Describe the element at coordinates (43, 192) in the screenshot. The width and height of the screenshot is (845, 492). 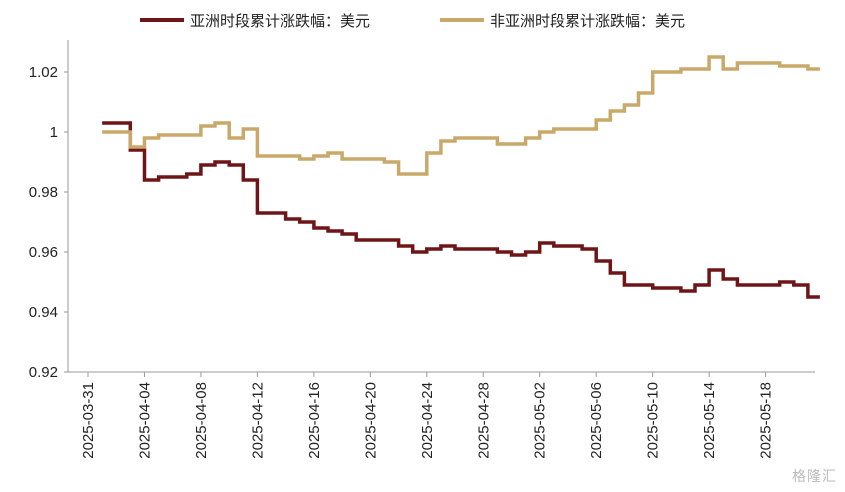
I see `y-tick-label: 0.98` at that location.